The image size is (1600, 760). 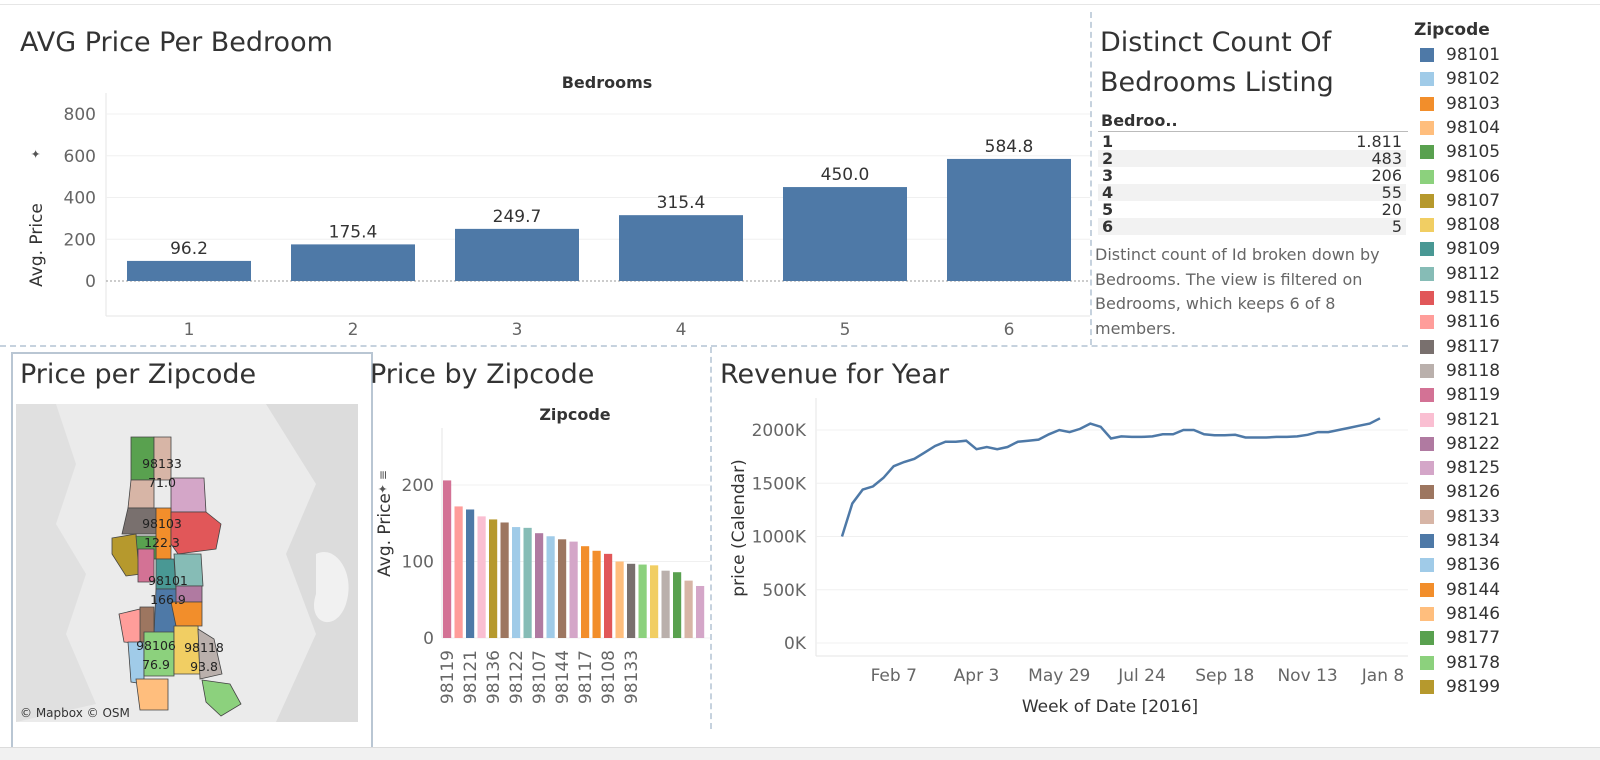 What do you see at coordinates (1473, 419) in the screenshot?
I see `legend-label: 98121` at bounding box center [1473, 419].